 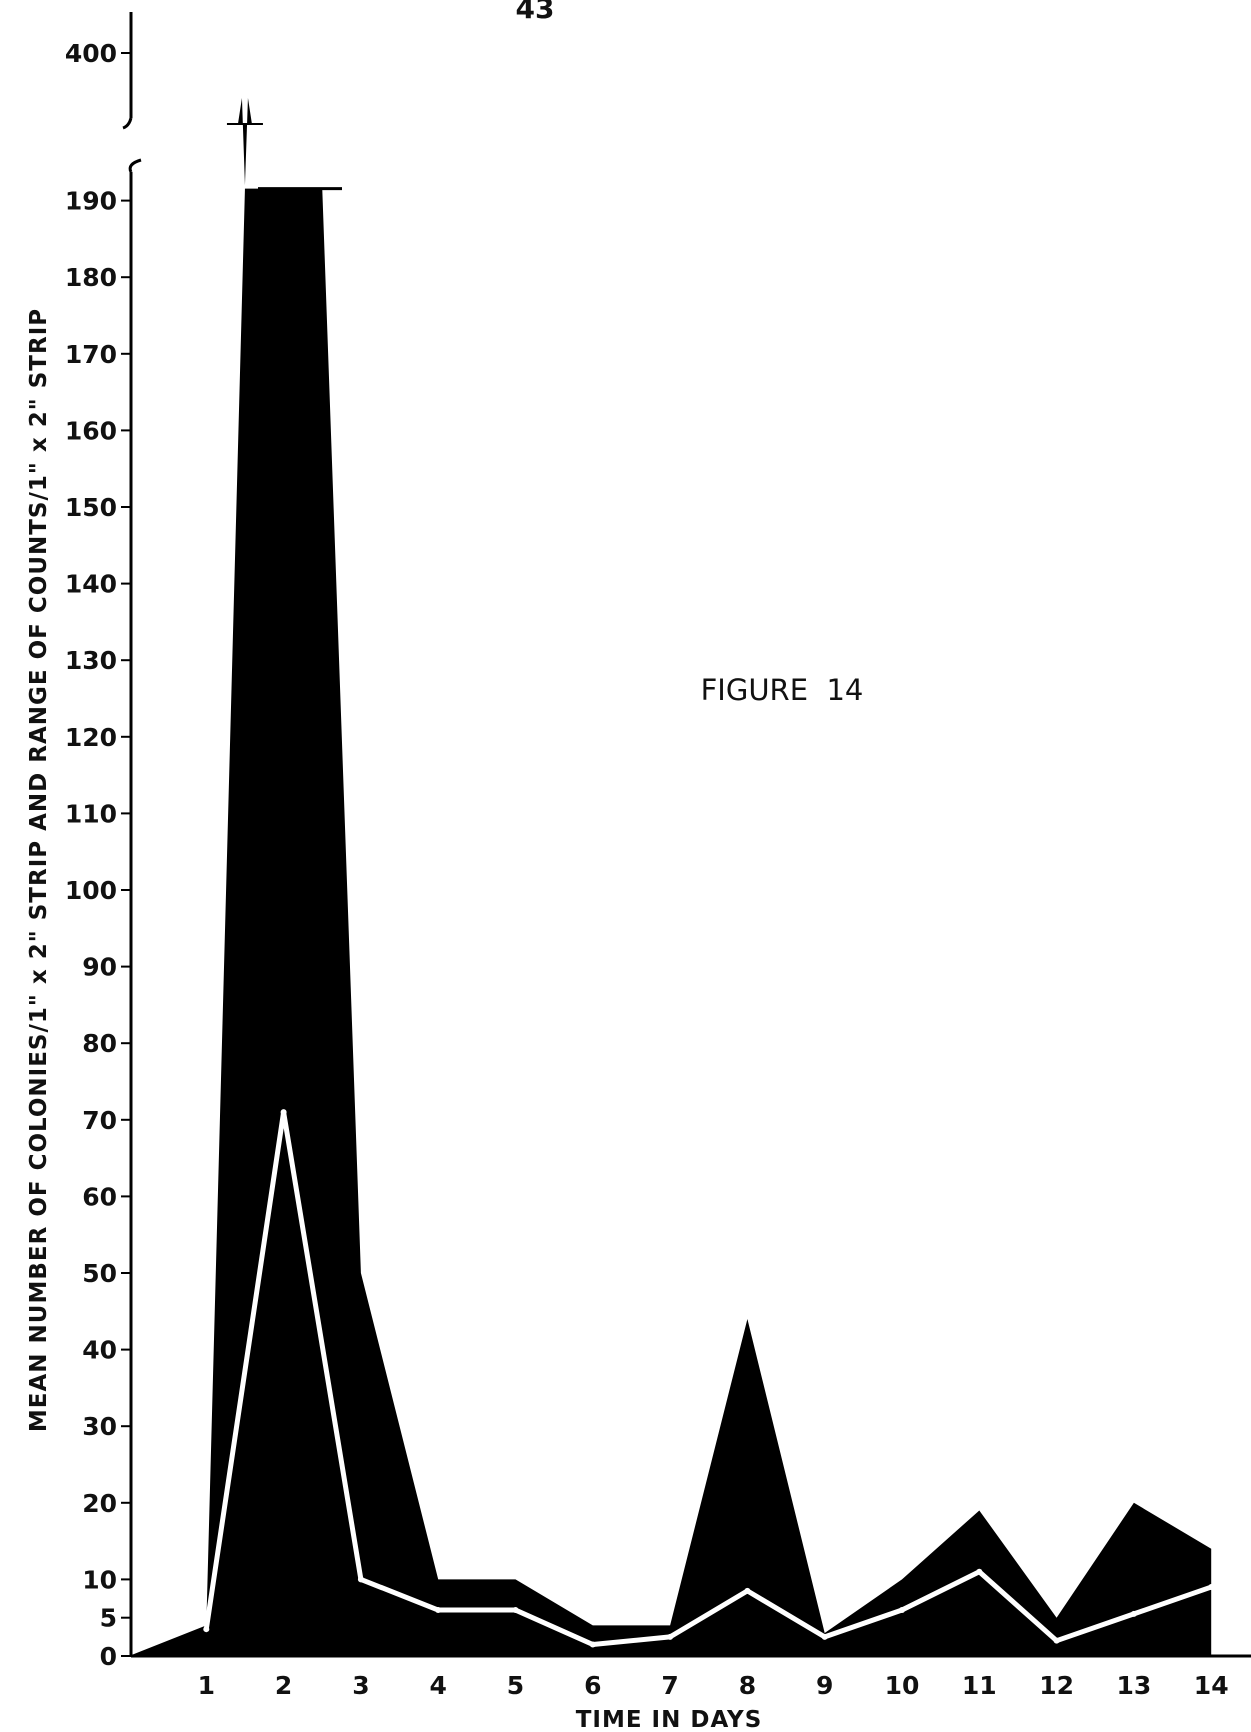 What do you see at coordinates (360, 1685) in the screenshot?
I see `x-tick-label: 3` at bounding box center [360, 1685].